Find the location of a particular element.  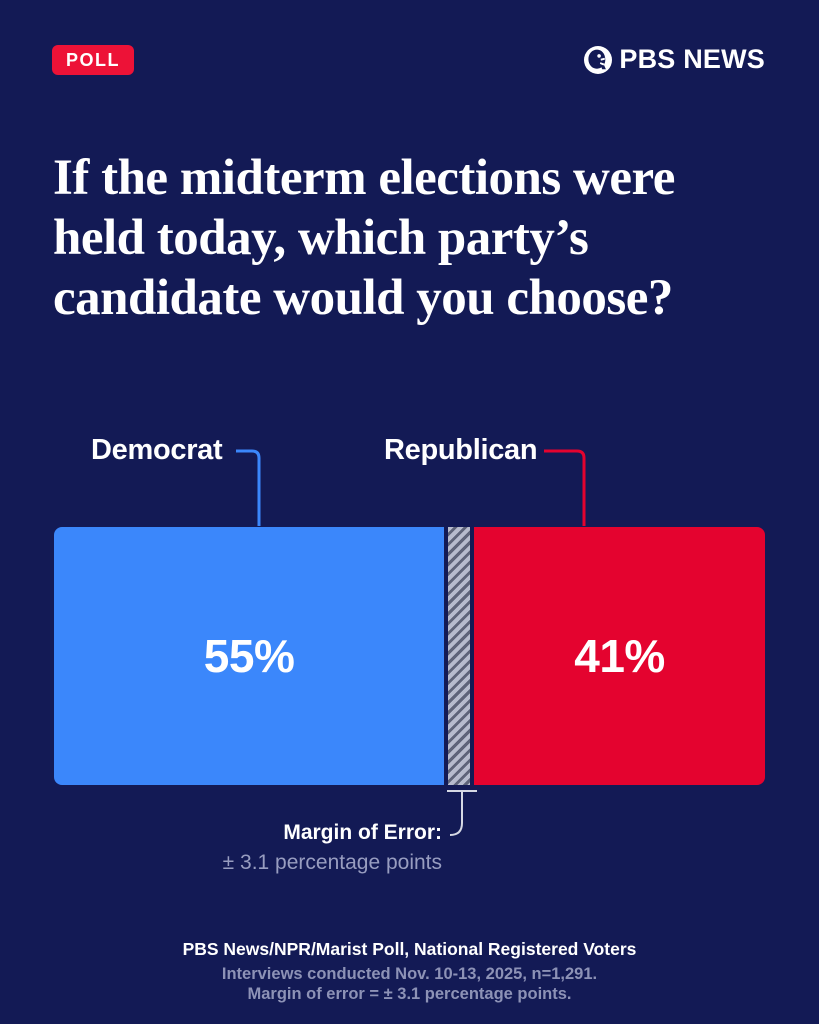

democrat-bar: 55% is located at coordinates (249, 656).